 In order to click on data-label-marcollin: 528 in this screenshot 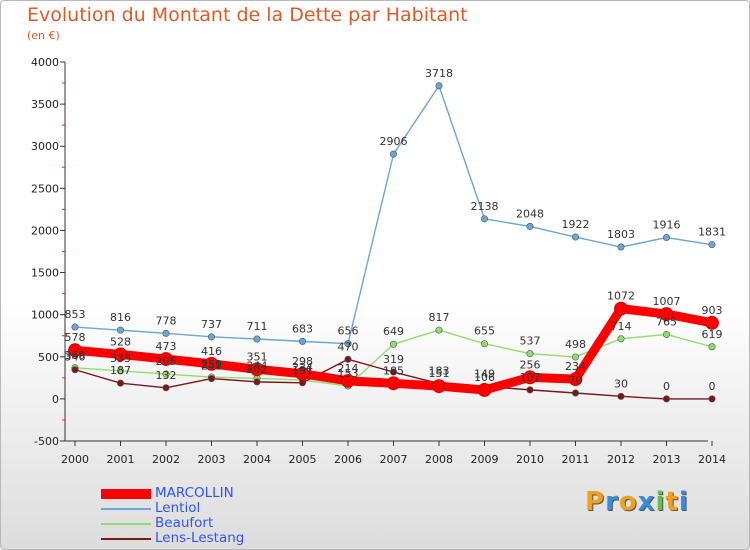, I will do `click(120, 341)`.